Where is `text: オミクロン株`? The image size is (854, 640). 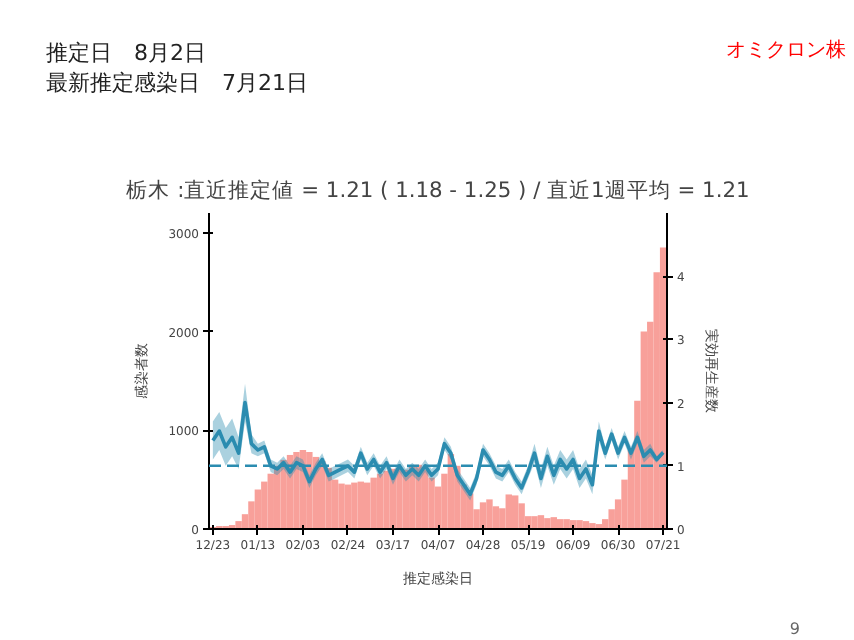 text: オミクロン株 is located at coordinates (786, 52).